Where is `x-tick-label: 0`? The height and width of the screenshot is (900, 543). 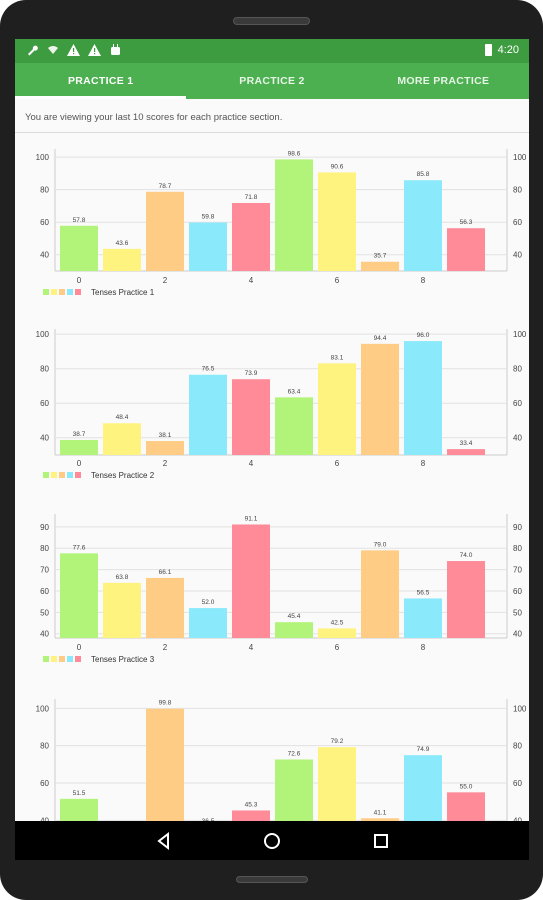
x-tick-label: 0 is located at coordinates (79, 463).